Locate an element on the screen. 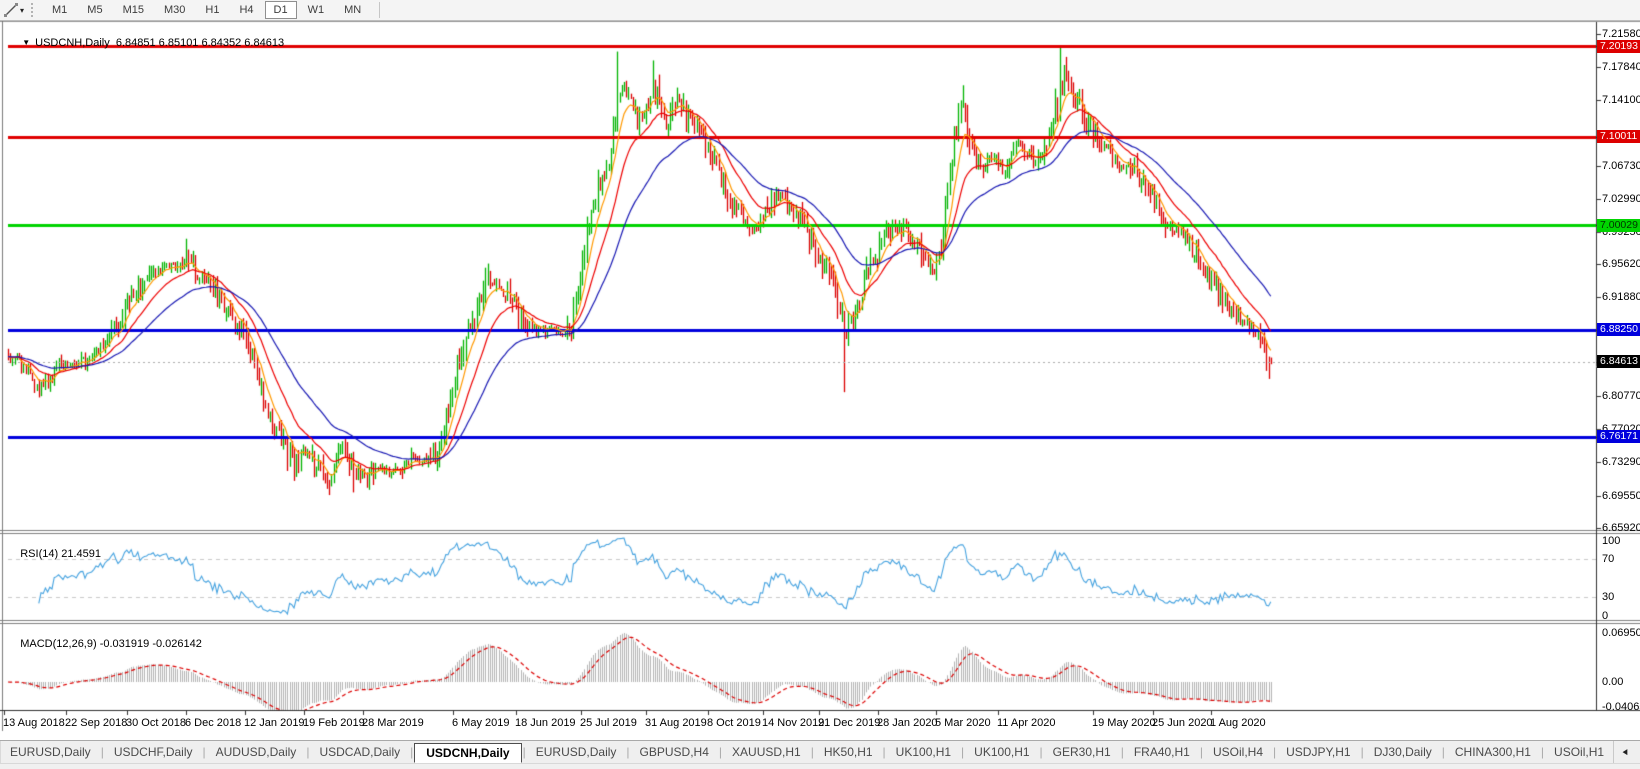  tab-usdjpy-h1: USDJPY,H1 is located at coordinates (1318, 752).